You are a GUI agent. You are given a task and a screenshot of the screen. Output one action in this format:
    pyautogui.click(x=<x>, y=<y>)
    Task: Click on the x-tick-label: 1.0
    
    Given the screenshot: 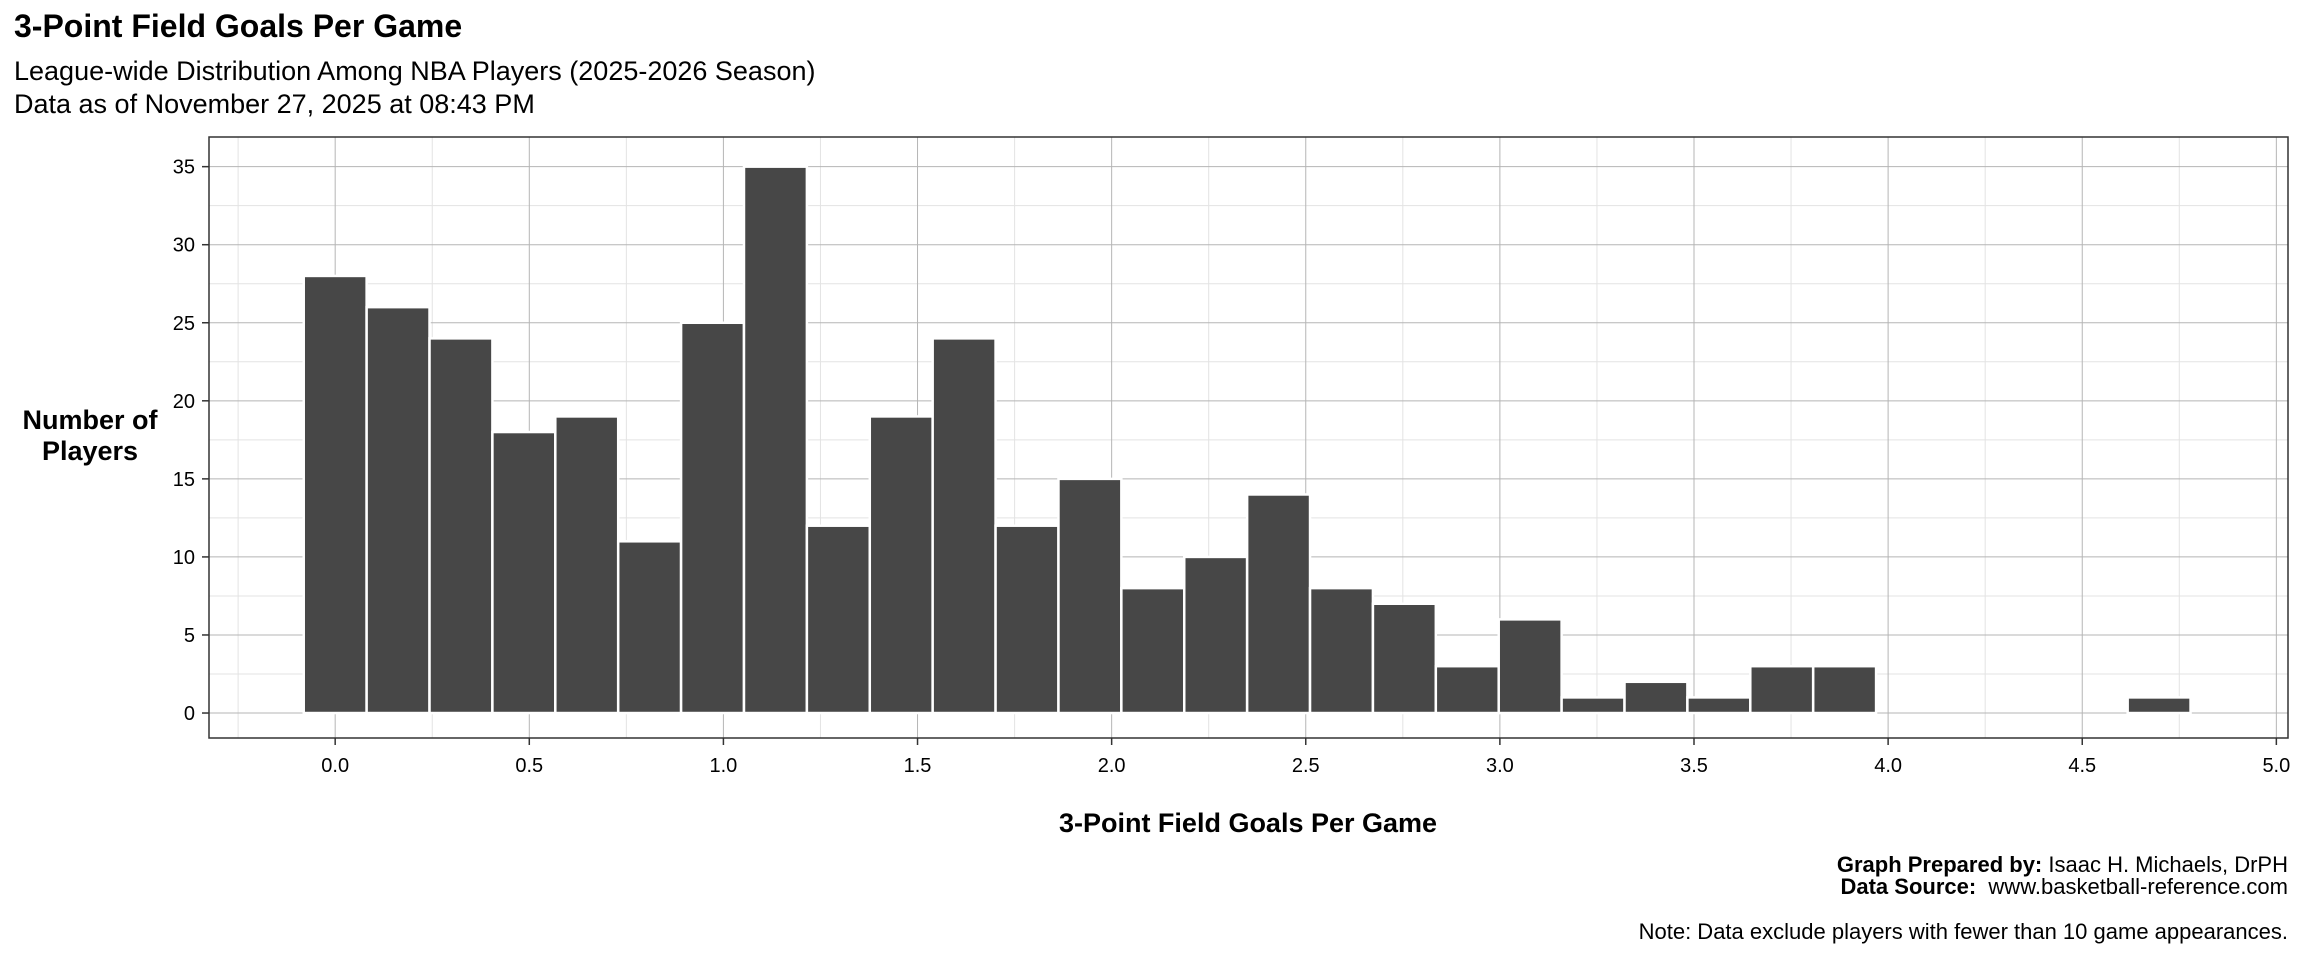 What is the action you would take?
    pyautogui.click(x=724, y=766)
    